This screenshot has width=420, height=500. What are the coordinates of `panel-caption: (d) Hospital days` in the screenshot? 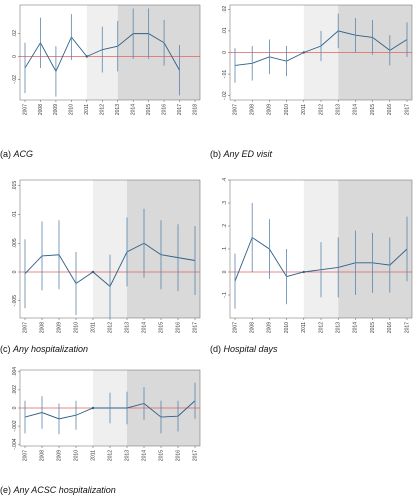 It's located at (244, 349).